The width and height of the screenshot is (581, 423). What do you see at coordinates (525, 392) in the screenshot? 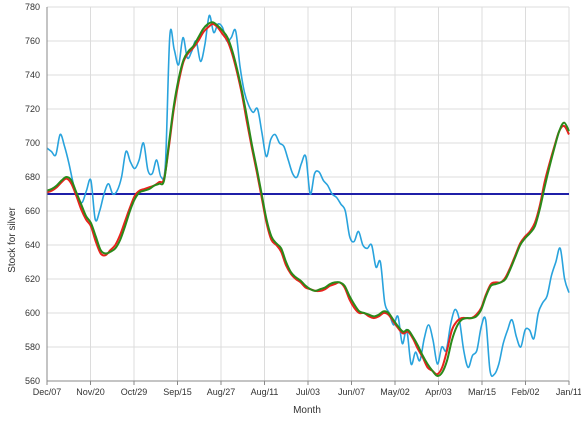
I see `x-tick-label: Feb/02` at bounding box center [525, 392].